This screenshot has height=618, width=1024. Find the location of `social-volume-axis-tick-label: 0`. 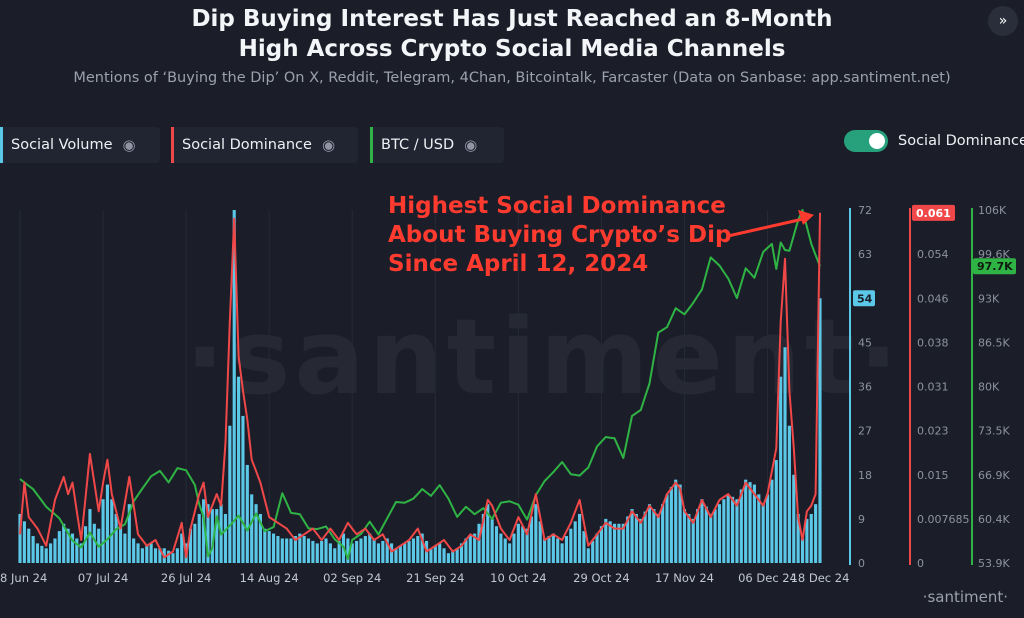

social-volume-axis-tick-label: 0 is located at coordinates (861, 563).